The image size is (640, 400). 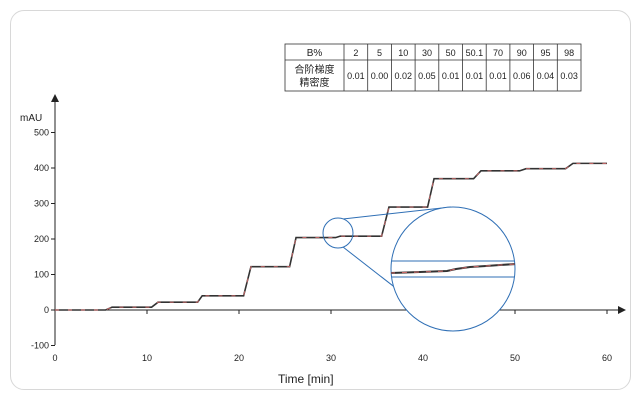 I want to click on x-tick-label: 30, so click(x=331, y=358).